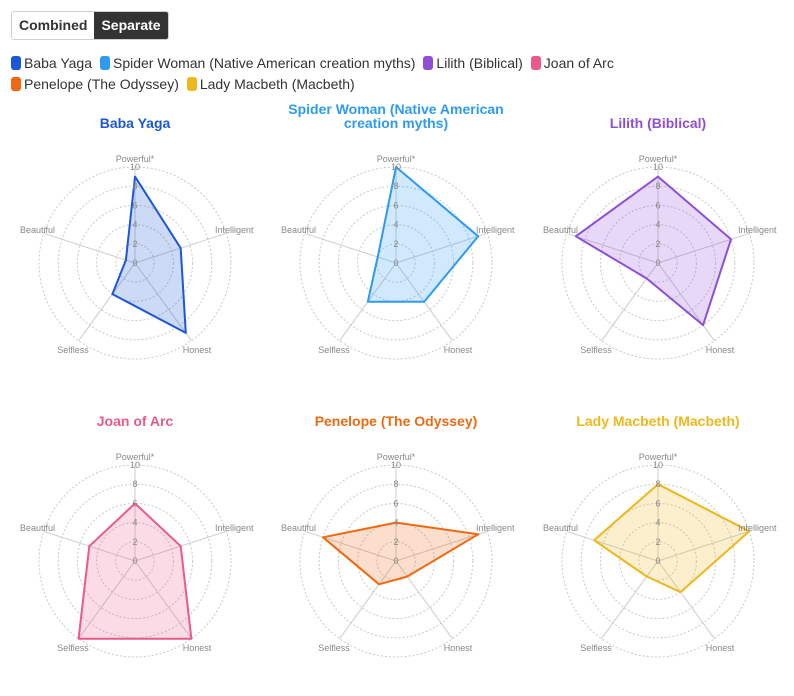 Image resolution: width=794 pixels, height=696 pixels. I want to click on legend-item: Penelope (The Odyssey), so click(95, 83).